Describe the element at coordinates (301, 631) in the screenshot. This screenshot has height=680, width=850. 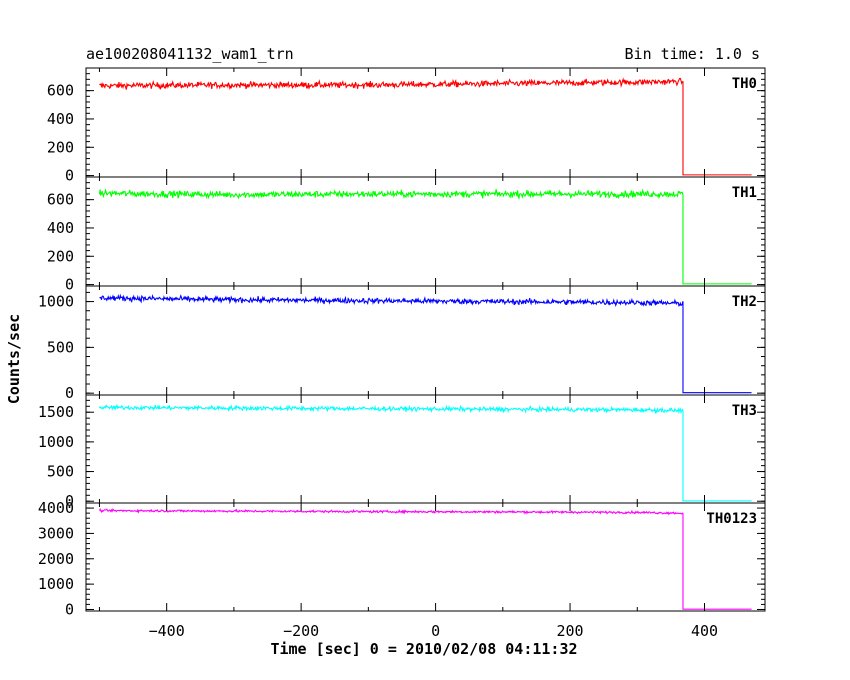
I see `x-tick-label: −200` at that location.